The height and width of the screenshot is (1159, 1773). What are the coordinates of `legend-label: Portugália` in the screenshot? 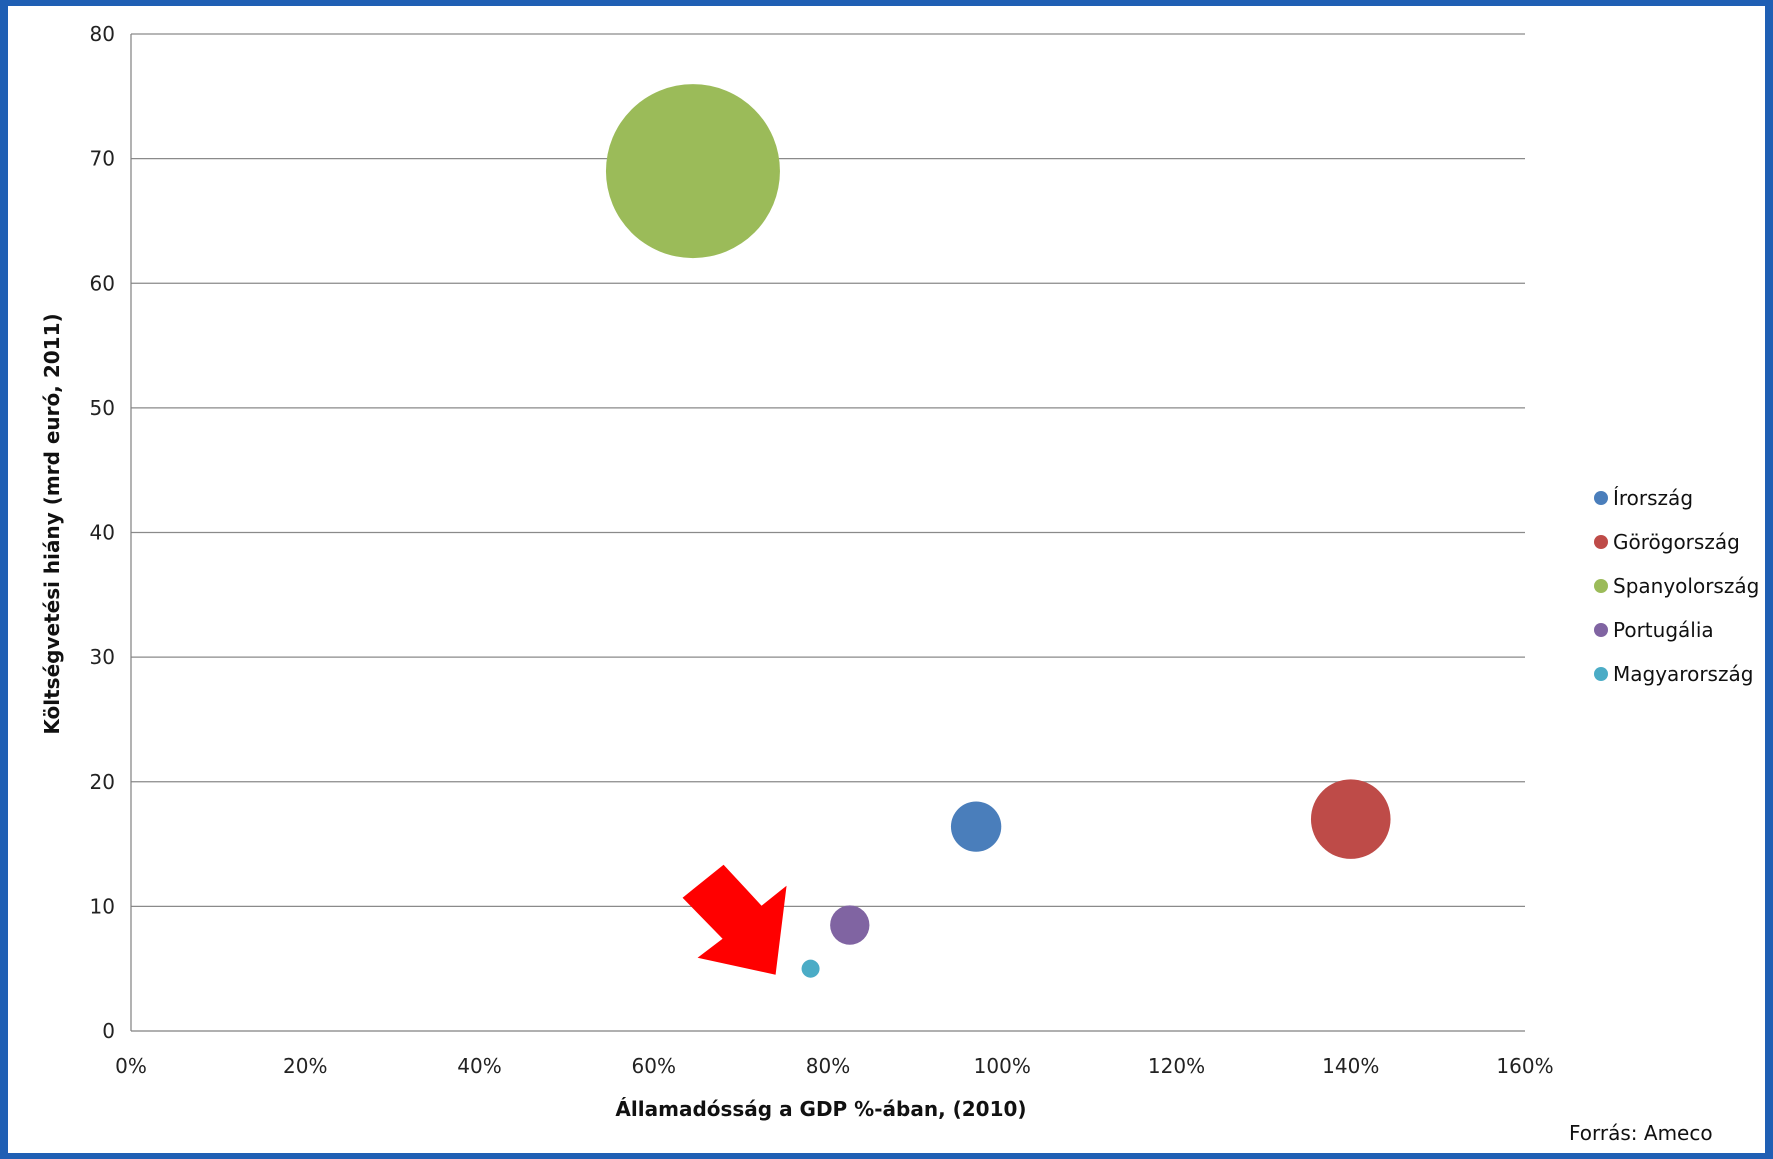 It's located at (1663, 630).